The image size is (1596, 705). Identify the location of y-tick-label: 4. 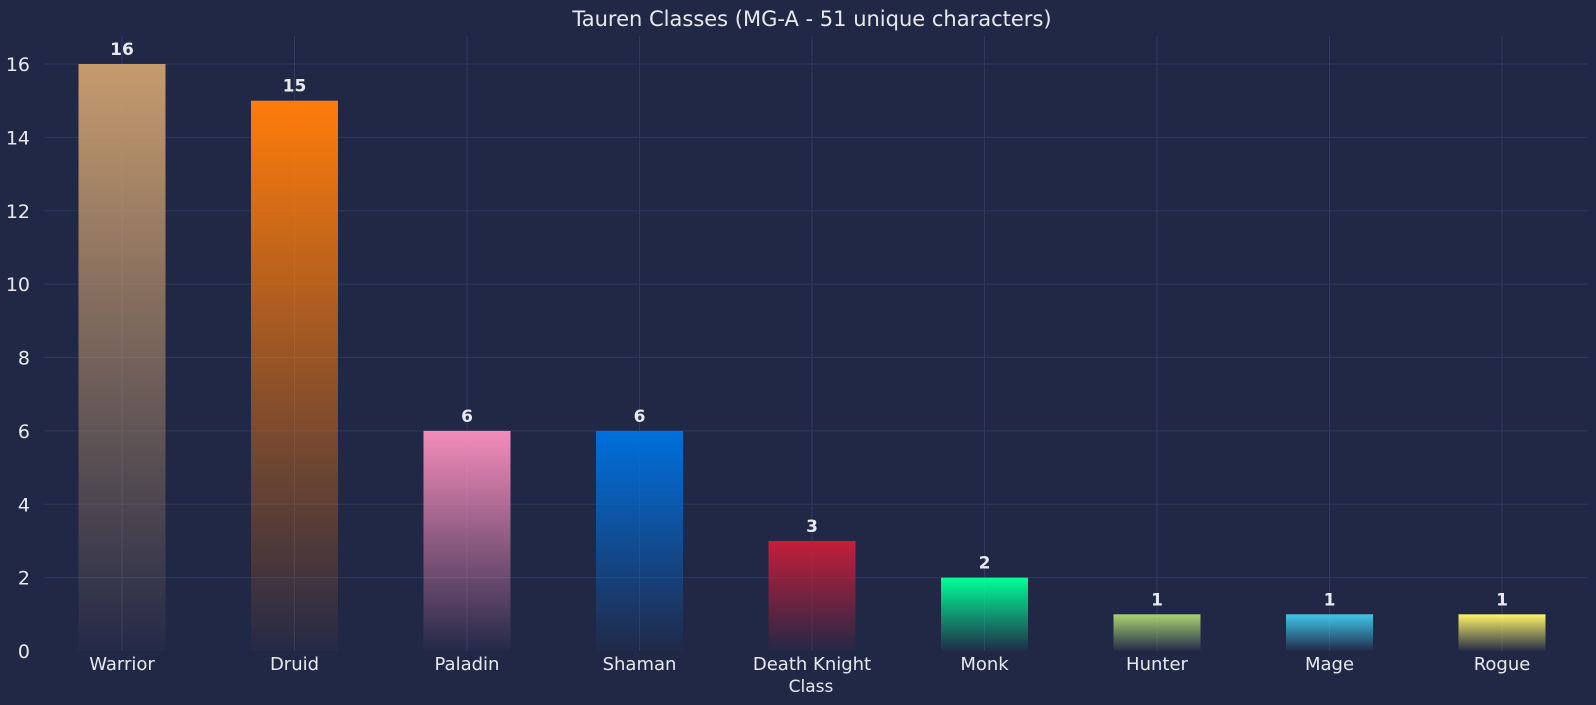
(24, 505).